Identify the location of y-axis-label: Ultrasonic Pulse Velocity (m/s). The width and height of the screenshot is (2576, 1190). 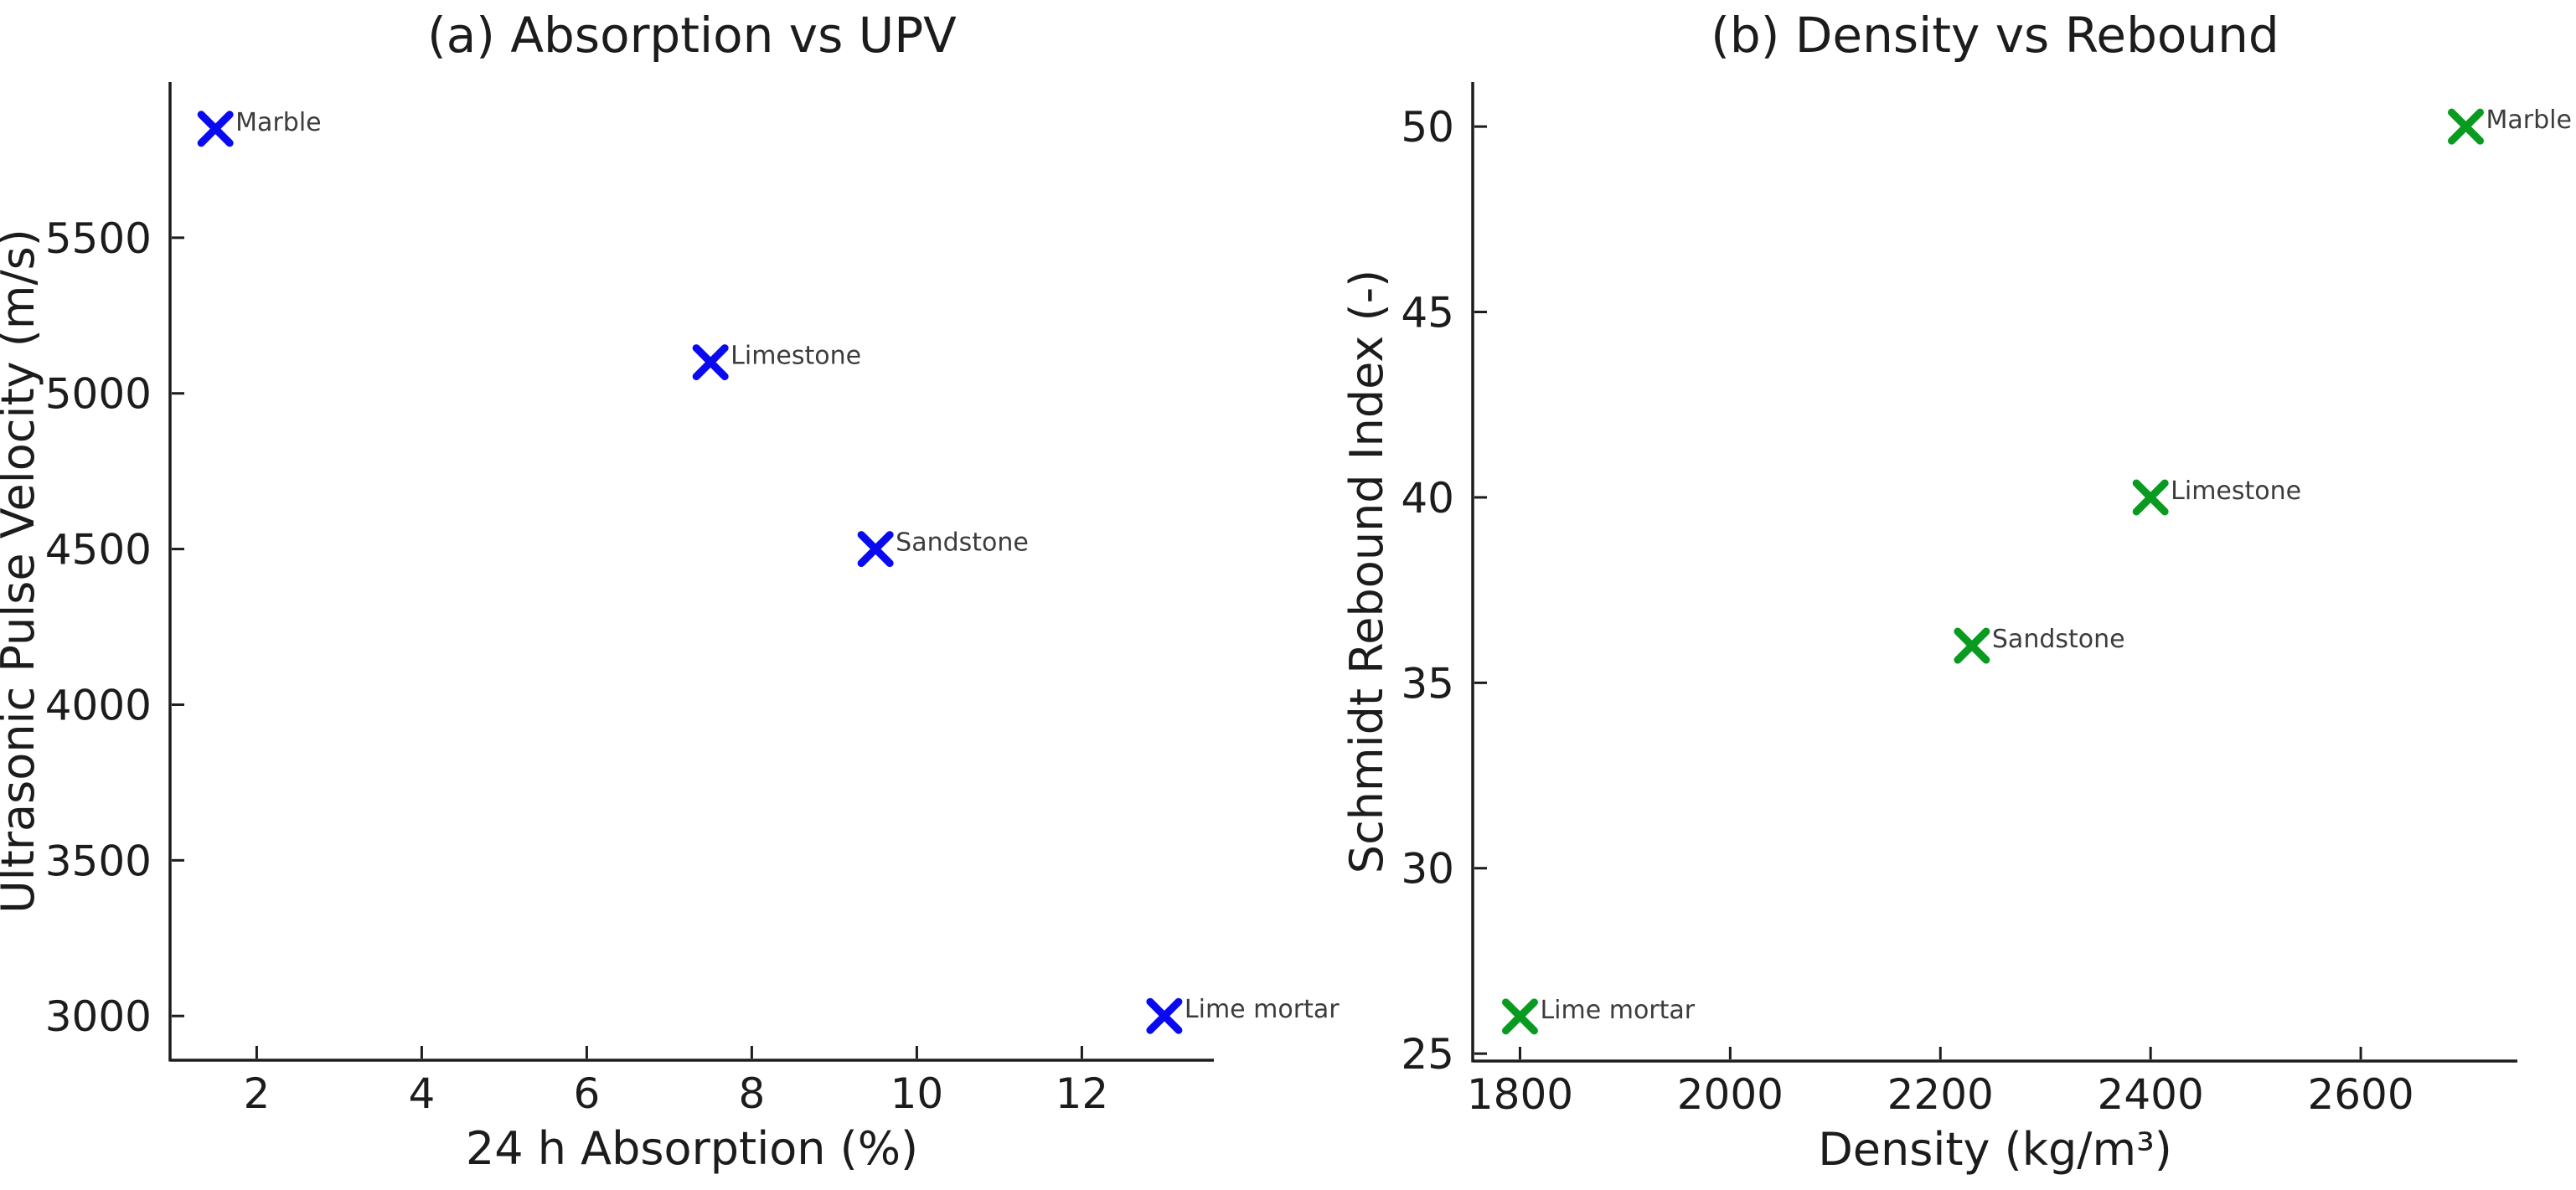
(22, 571).